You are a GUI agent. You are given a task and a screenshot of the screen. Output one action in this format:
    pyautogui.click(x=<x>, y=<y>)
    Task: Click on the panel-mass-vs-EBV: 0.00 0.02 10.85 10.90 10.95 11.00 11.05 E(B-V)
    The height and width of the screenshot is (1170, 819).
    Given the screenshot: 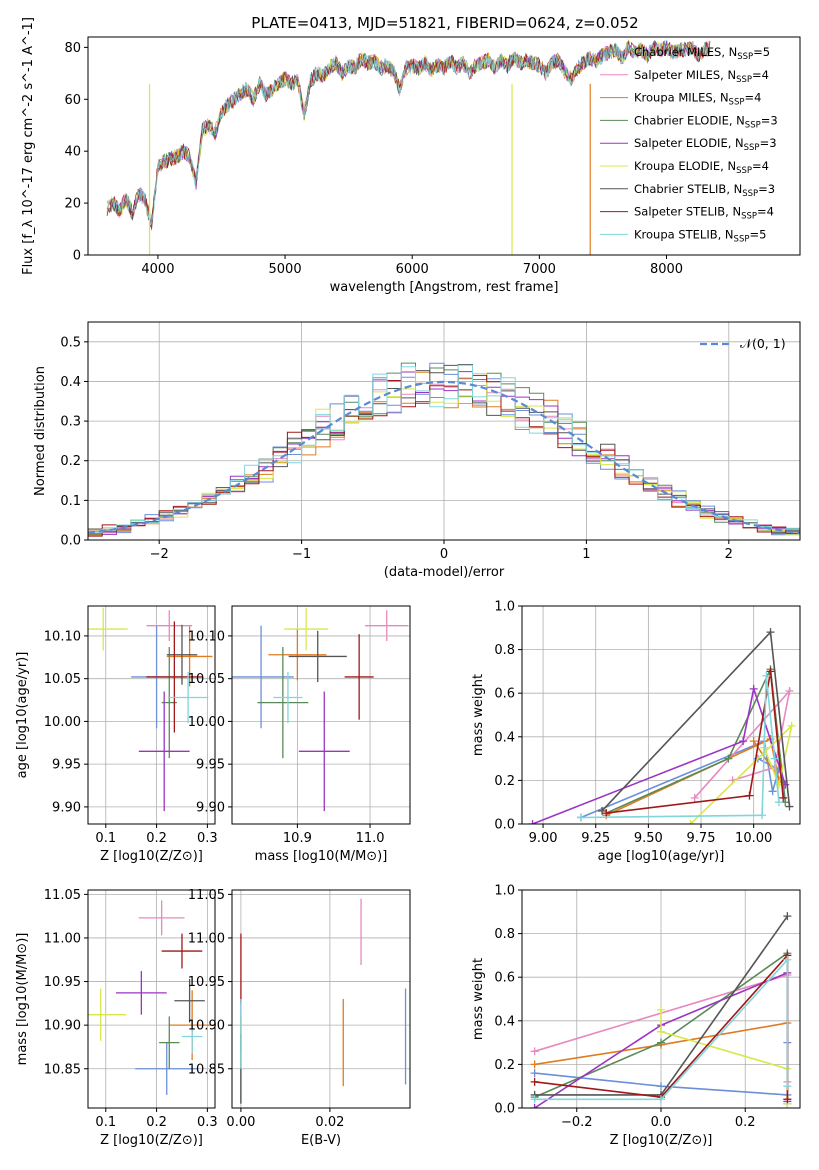 What is the action you would take?
    pyautogui.click(x=299, y=1018)
    